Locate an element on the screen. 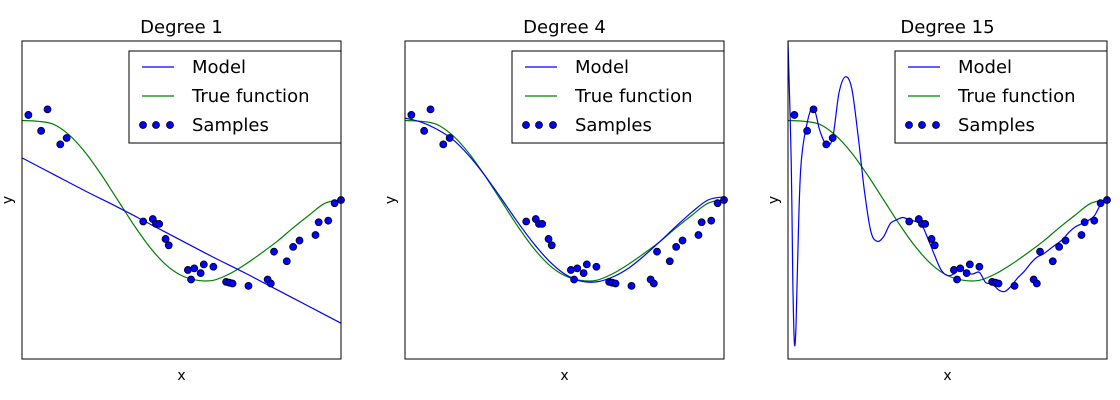 The width and height of the screenshot is (1120, 400). chart-title: Degree 1 is located at coordinates (181, 27).